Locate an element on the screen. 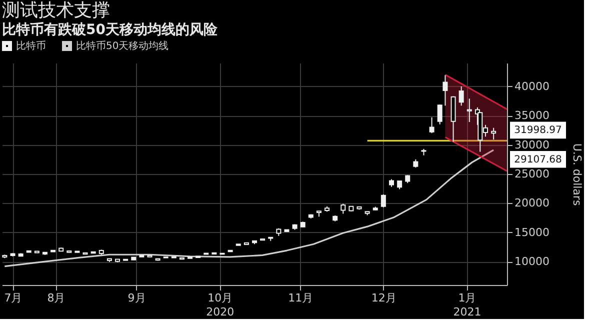 This screenshot has width=591, height=330. x-tick-label: 7月 is located at coordinates (13, 298).